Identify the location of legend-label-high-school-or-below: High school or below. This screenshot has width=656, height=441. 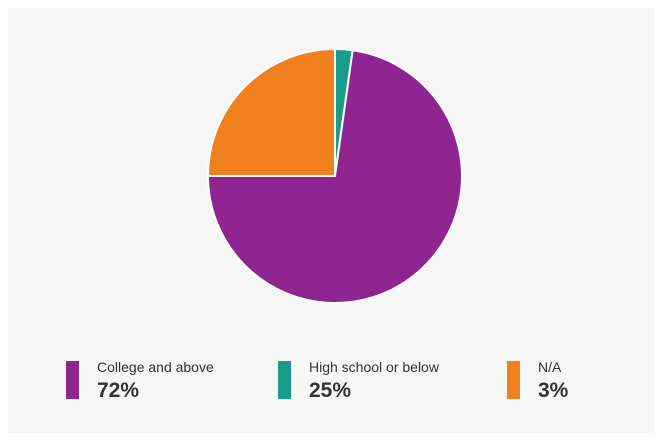
(374, 367).